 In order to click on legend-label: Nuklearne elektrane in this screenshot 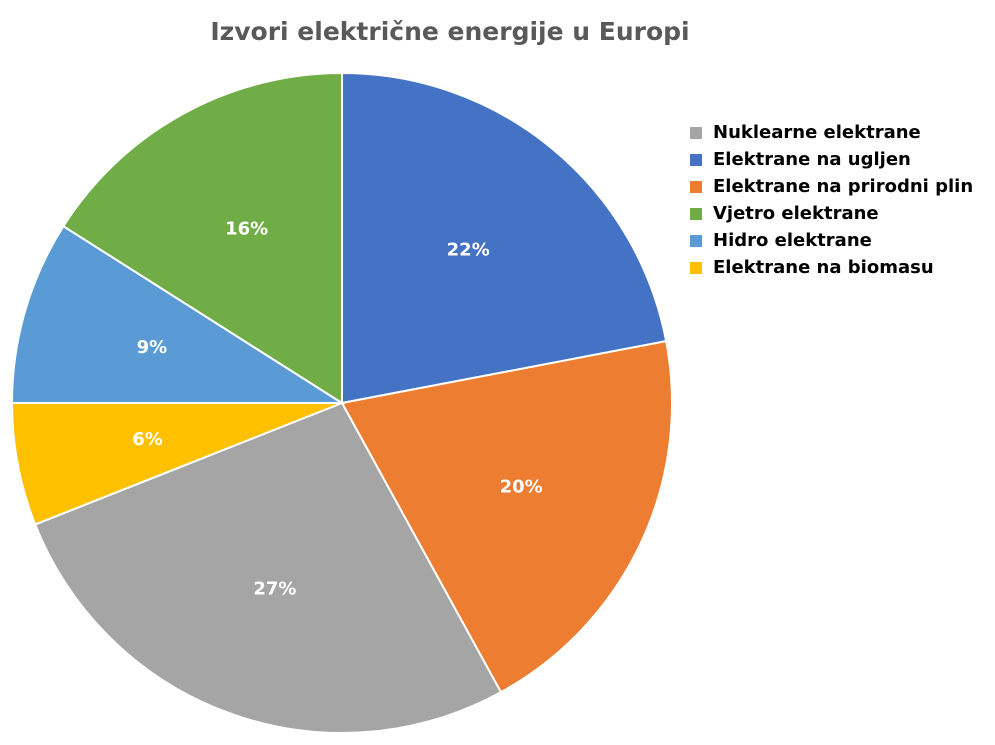, I will do `click(817, 132)`.